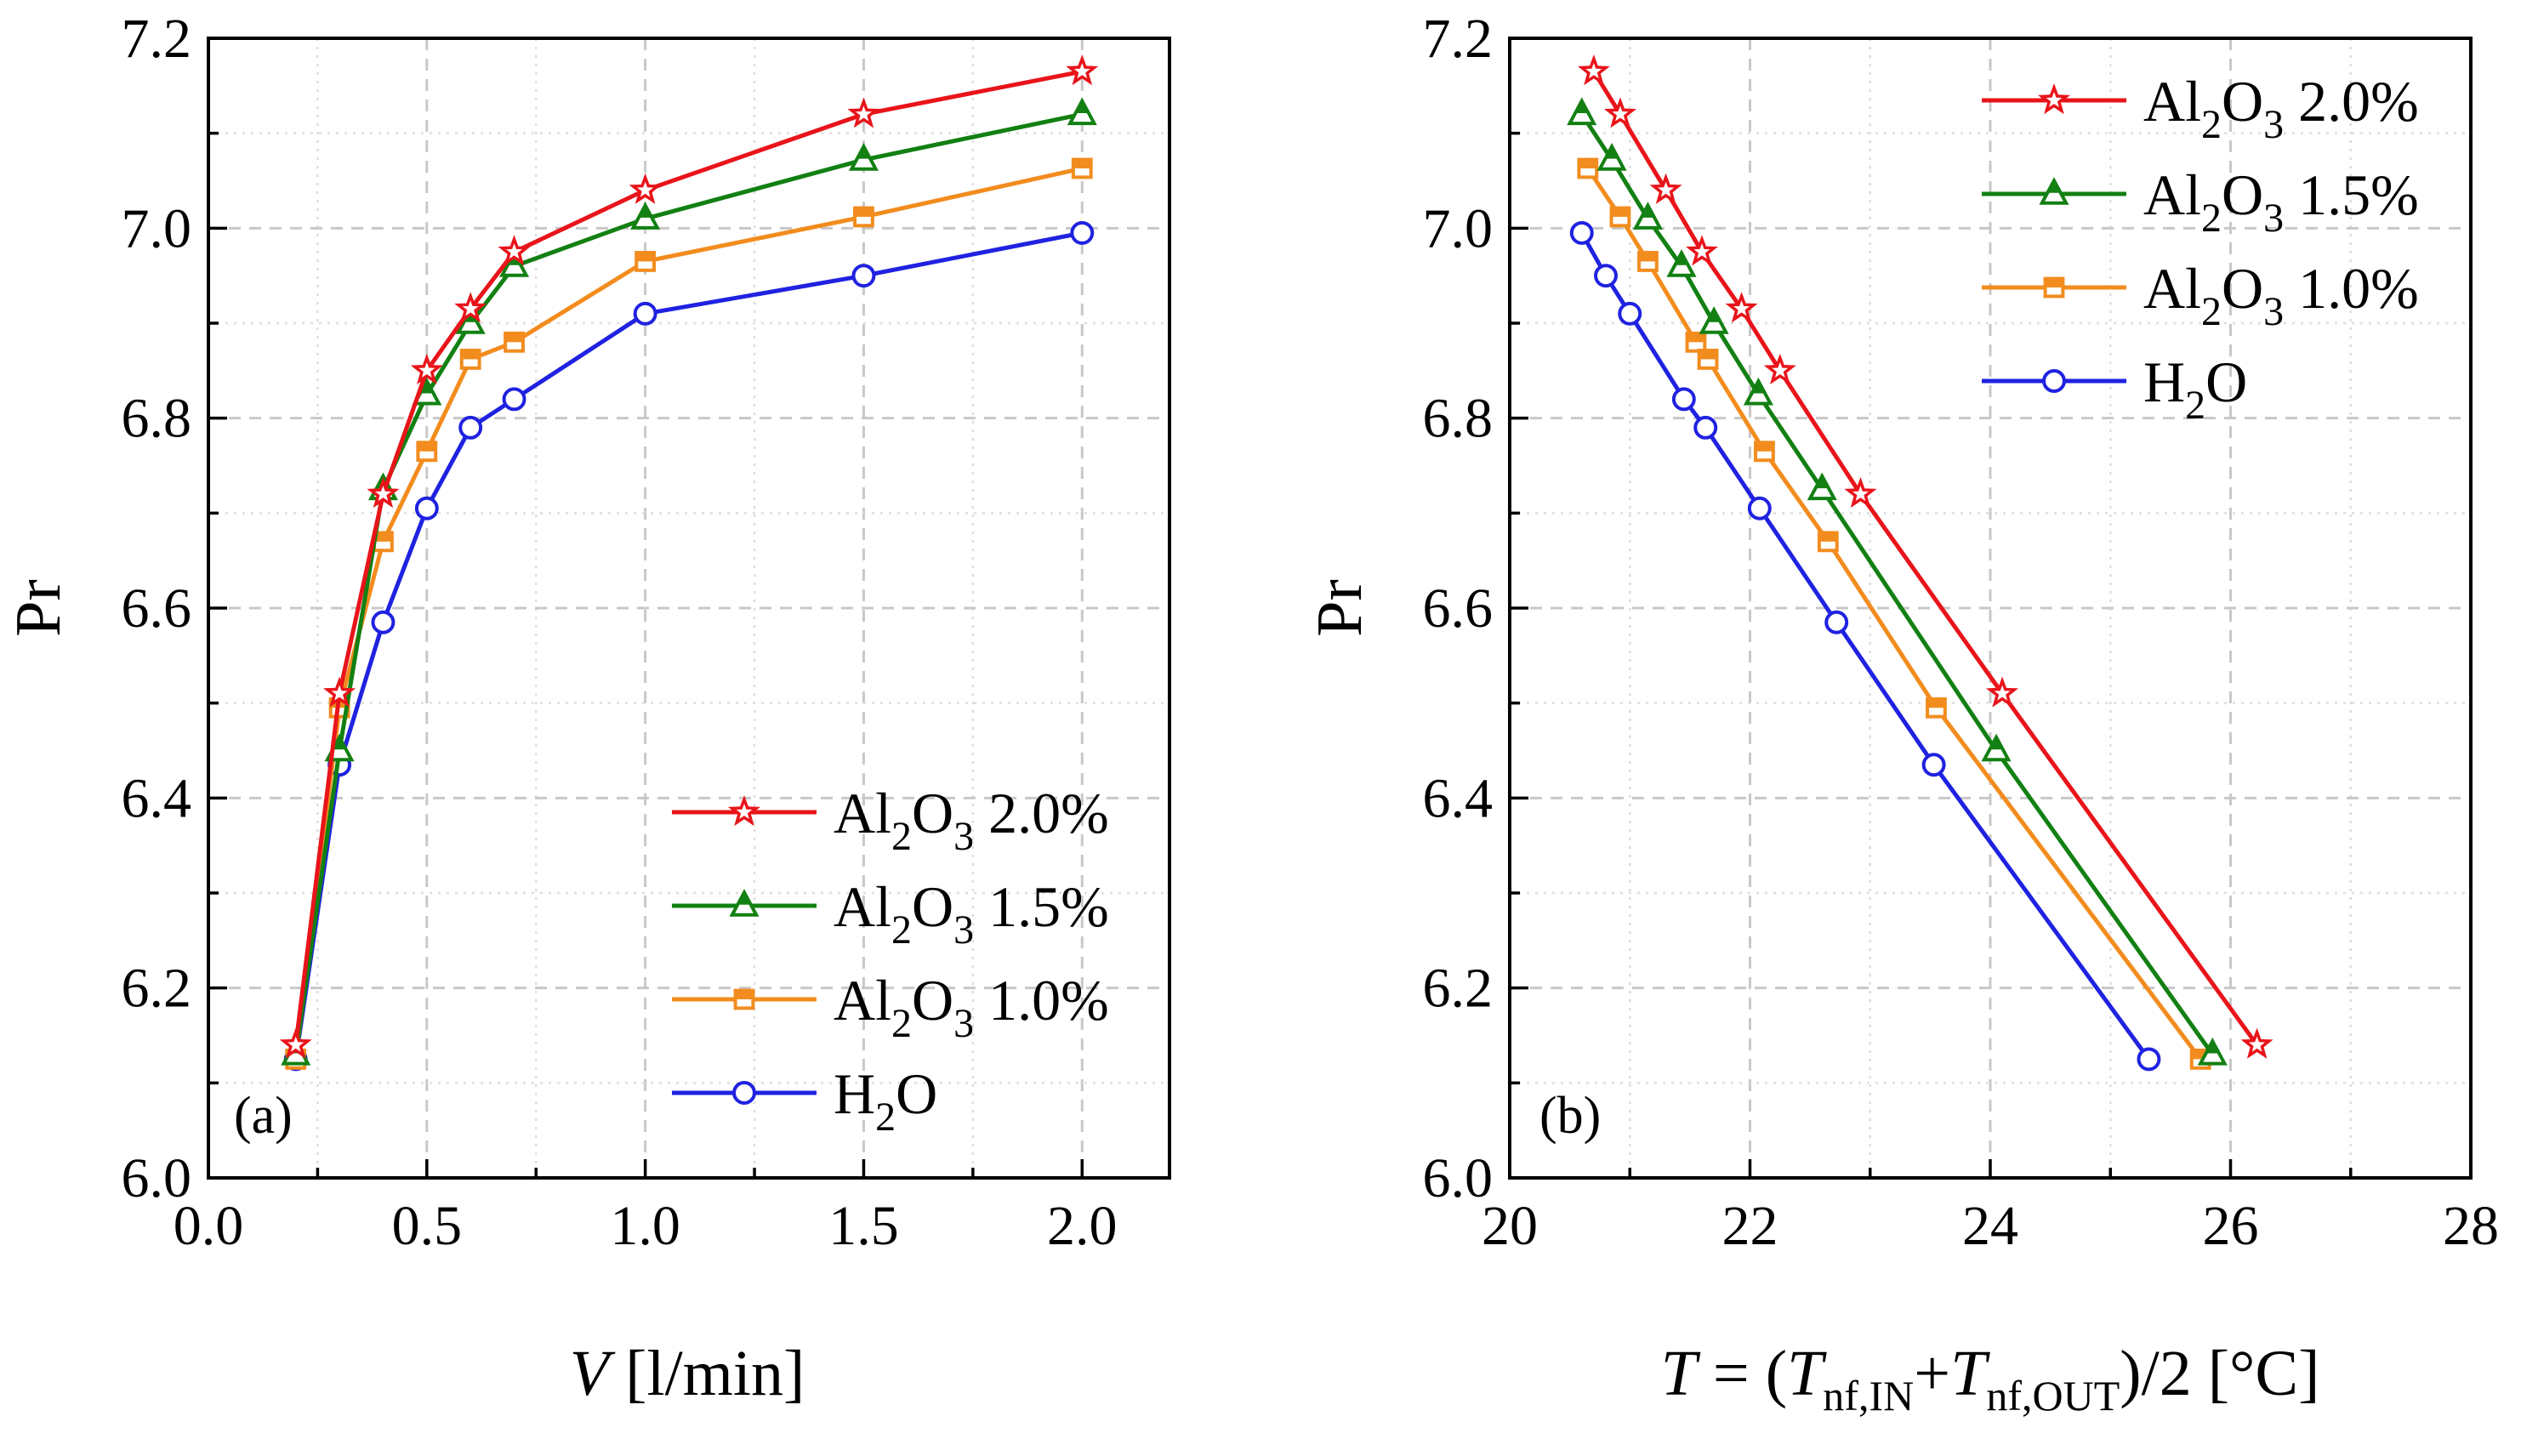 This screenshot has height=1456, width=2521. What do you see at coordinates (707, 1373) in the screenshot?
I see `panel-a-x-unit: [l/min]` at bounding box center [707, 1373].